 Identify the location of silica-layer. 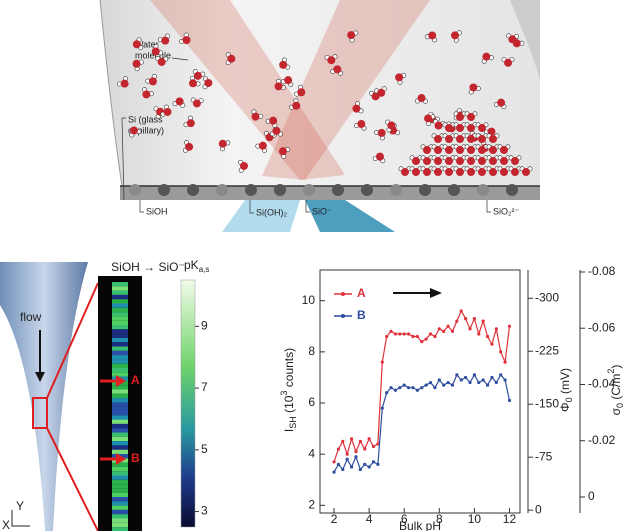
(330, 193).